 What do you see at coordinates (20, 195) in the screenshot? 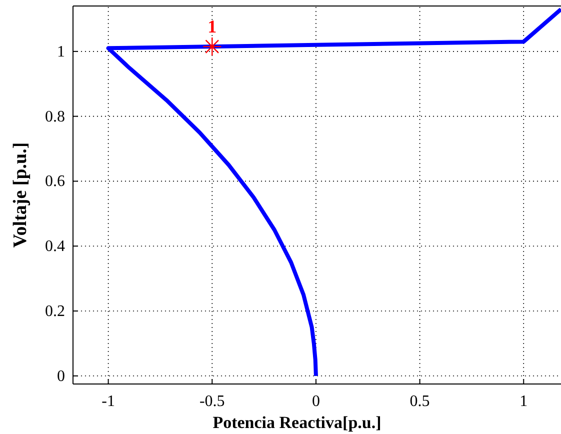
I see `y-axis-title: Voltaje [p.u.]` at bounding box center [20, 195].